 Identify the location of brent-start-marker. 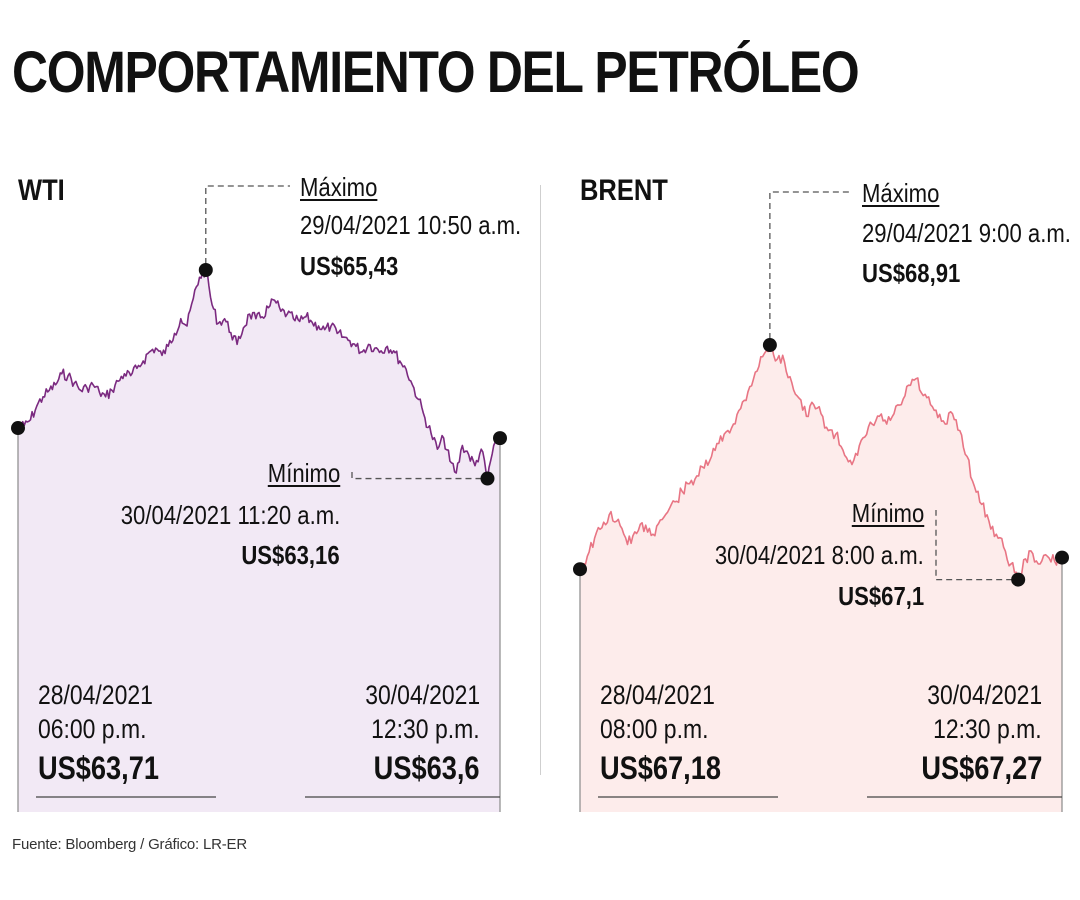
(580, 569).